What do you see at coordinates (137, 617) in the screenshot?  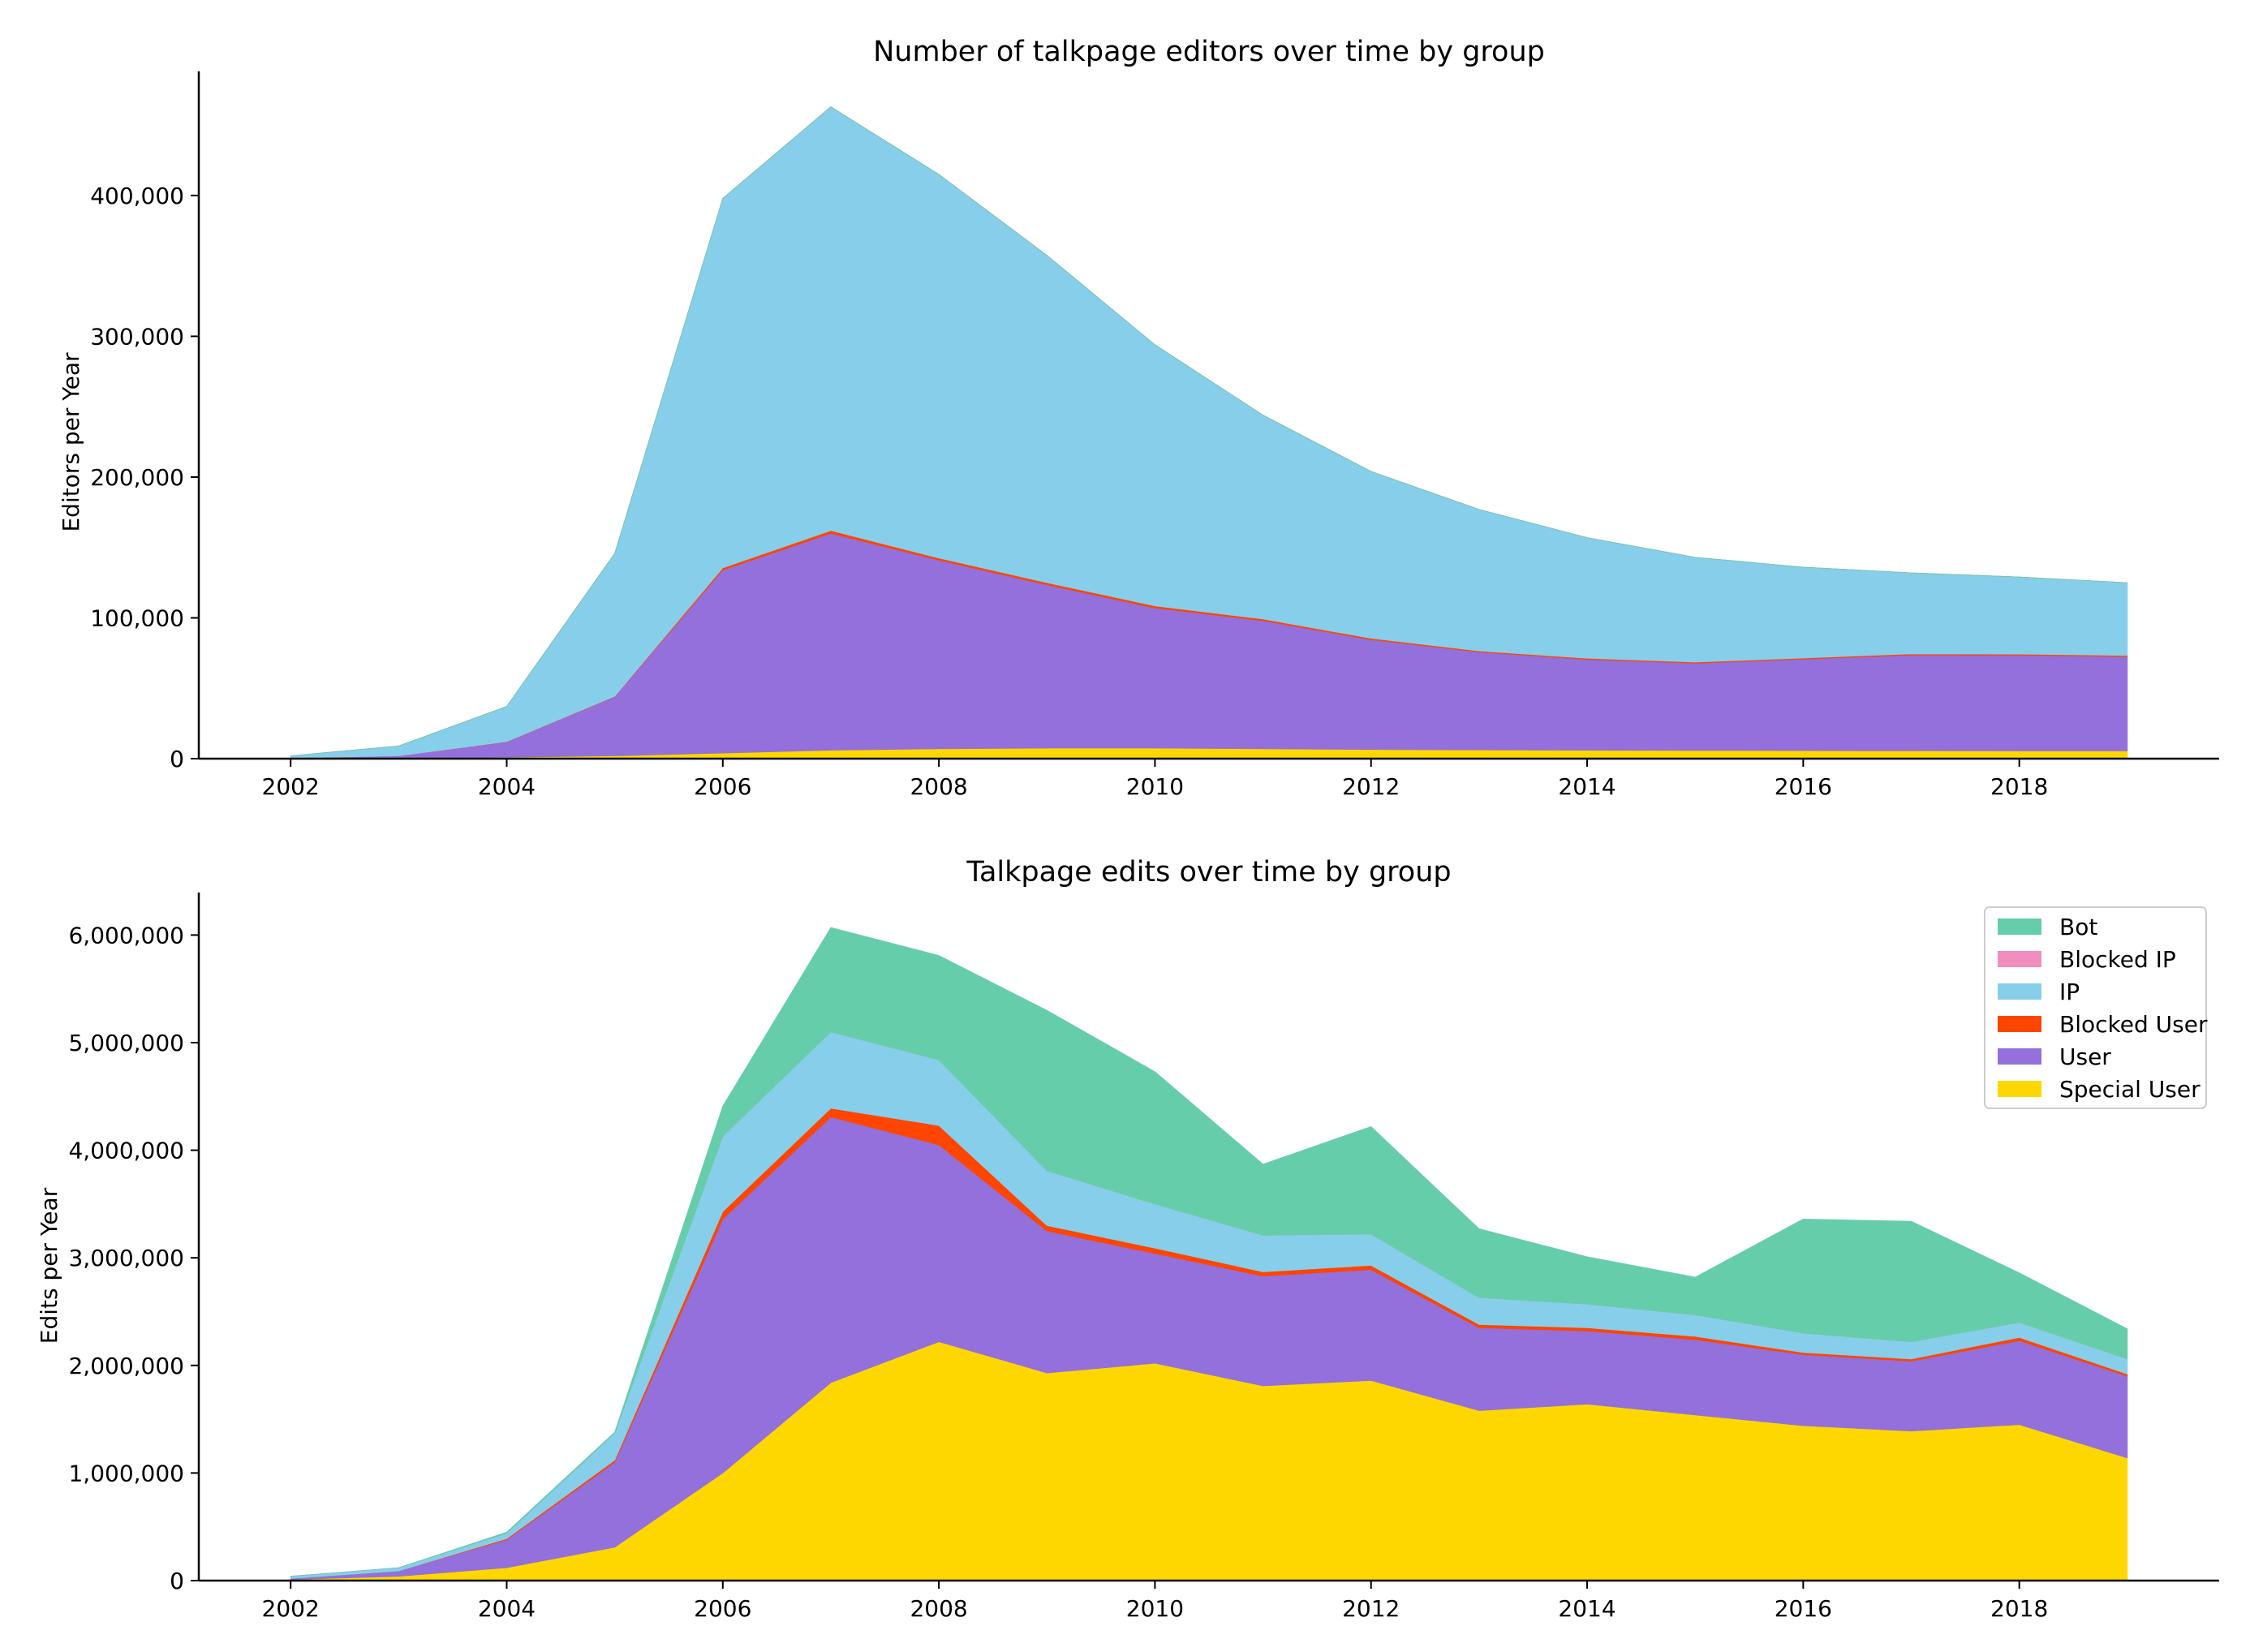 I see `editors-y-tick-label: 100,000` at bounding box center [137, 617].